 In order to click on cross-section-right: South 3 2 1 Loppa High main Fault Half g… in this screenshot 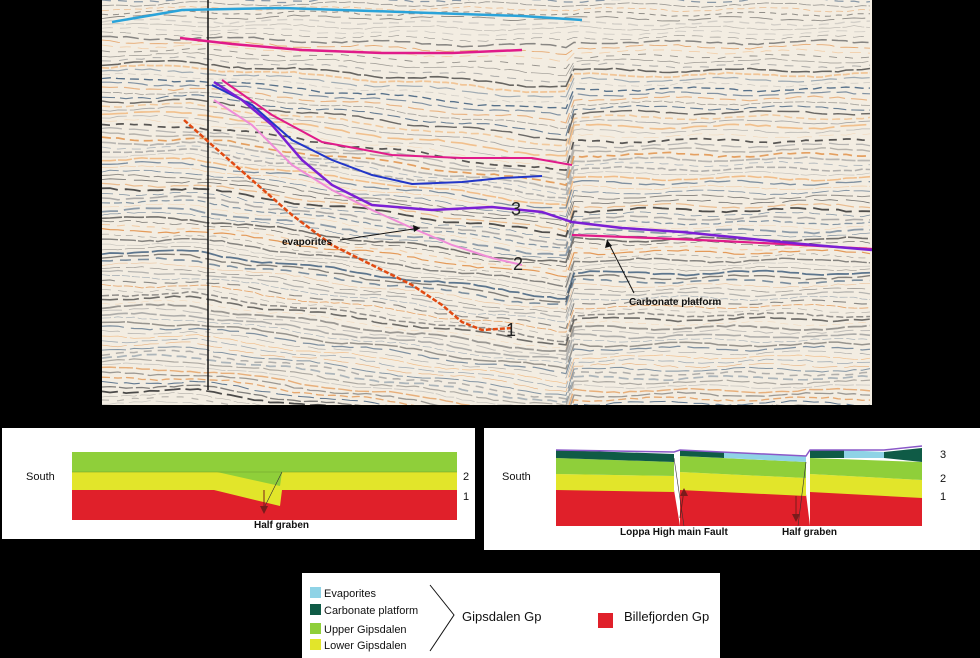, I will do `click(732, 489)`.